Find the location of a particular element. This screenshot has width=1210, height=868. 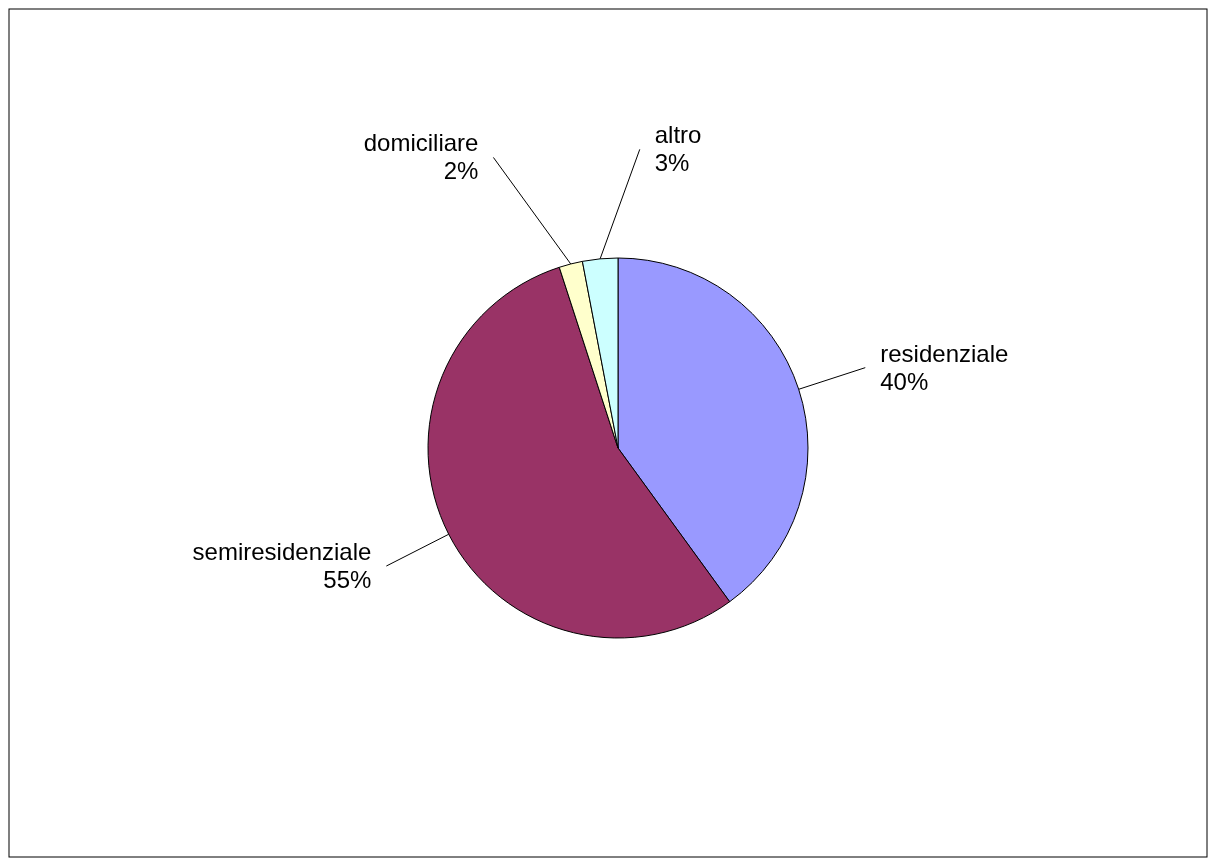

data-label: 40% is located at coordinates (904, 381).